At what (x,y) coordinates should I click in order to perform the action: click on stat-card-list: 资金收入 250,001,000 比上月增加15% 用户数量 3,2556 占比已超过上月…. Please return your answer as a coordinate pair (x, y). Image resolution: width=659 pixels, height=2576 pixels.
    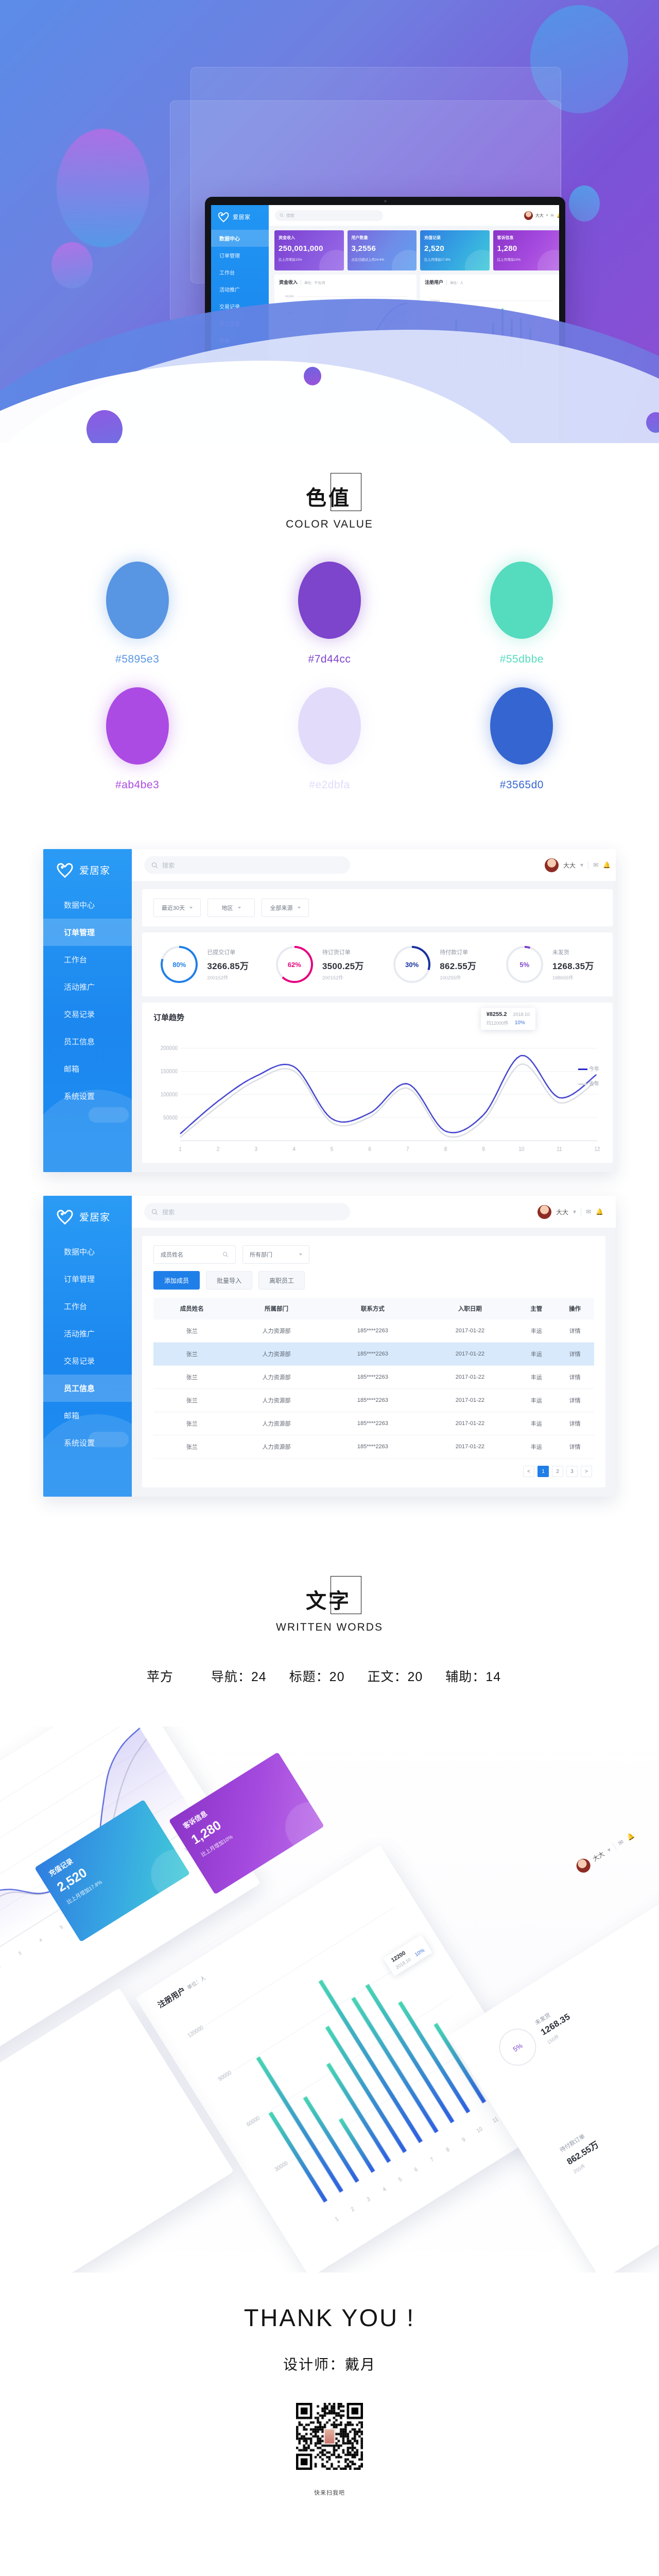
    Looking at the image, I should click on (414, 248).